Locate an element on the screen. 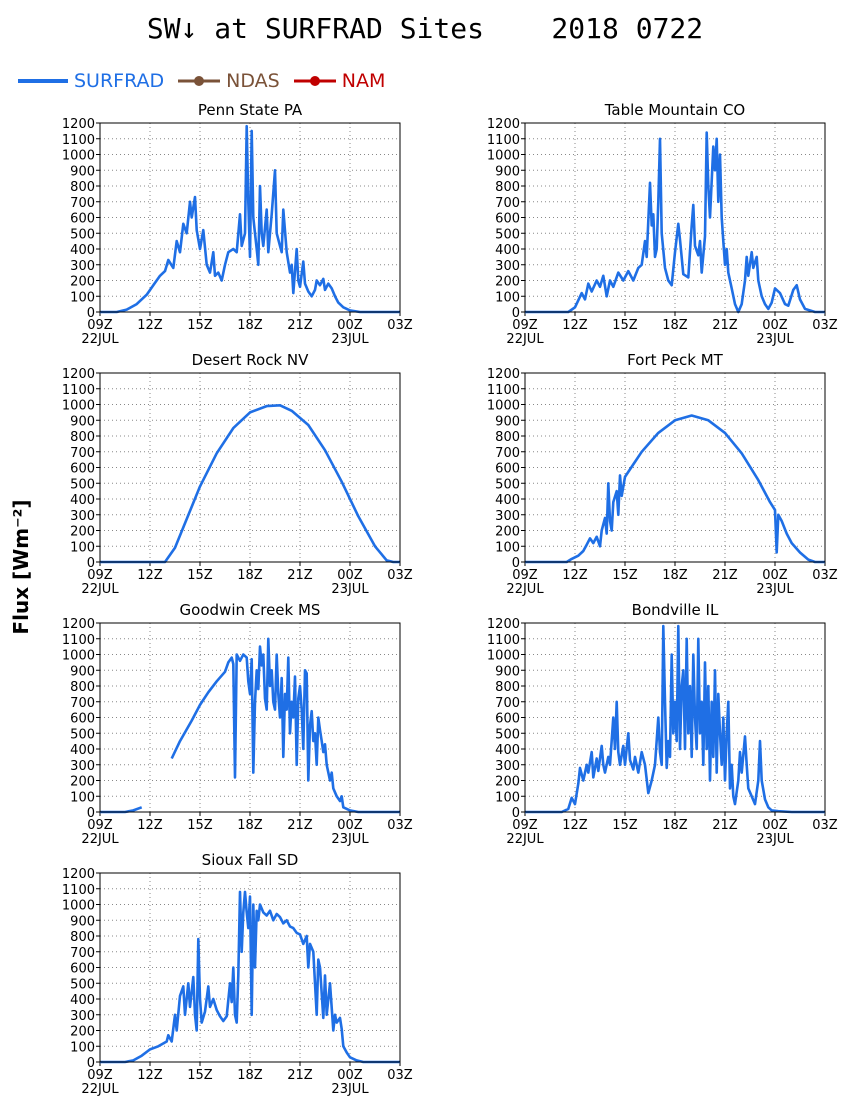  x-date-label: 23JUL is located at coordinates (350, 589).